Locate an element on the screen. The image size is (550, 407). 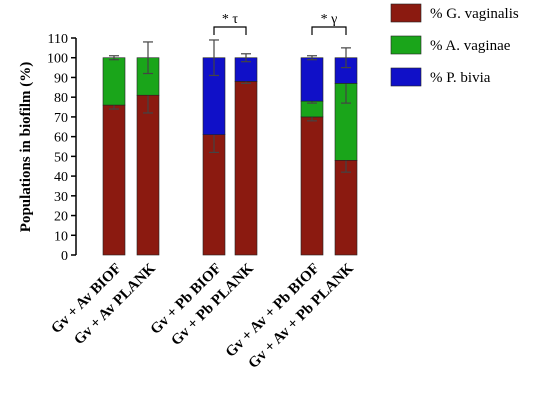
legend-label: % P. bivia is located at coordinates (460, 78).